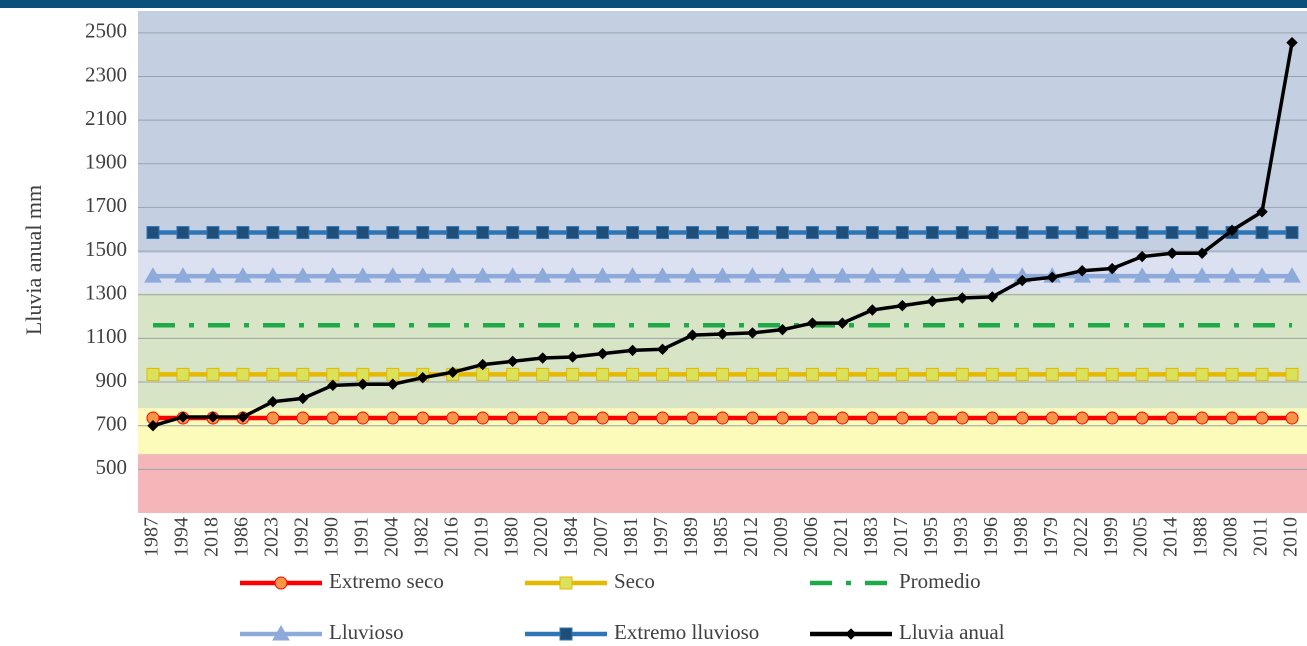  What do you see at coordinates (841, 537) in the screenshot?
I see `x-tick-label: 2021` at bounding box center [841, 537].